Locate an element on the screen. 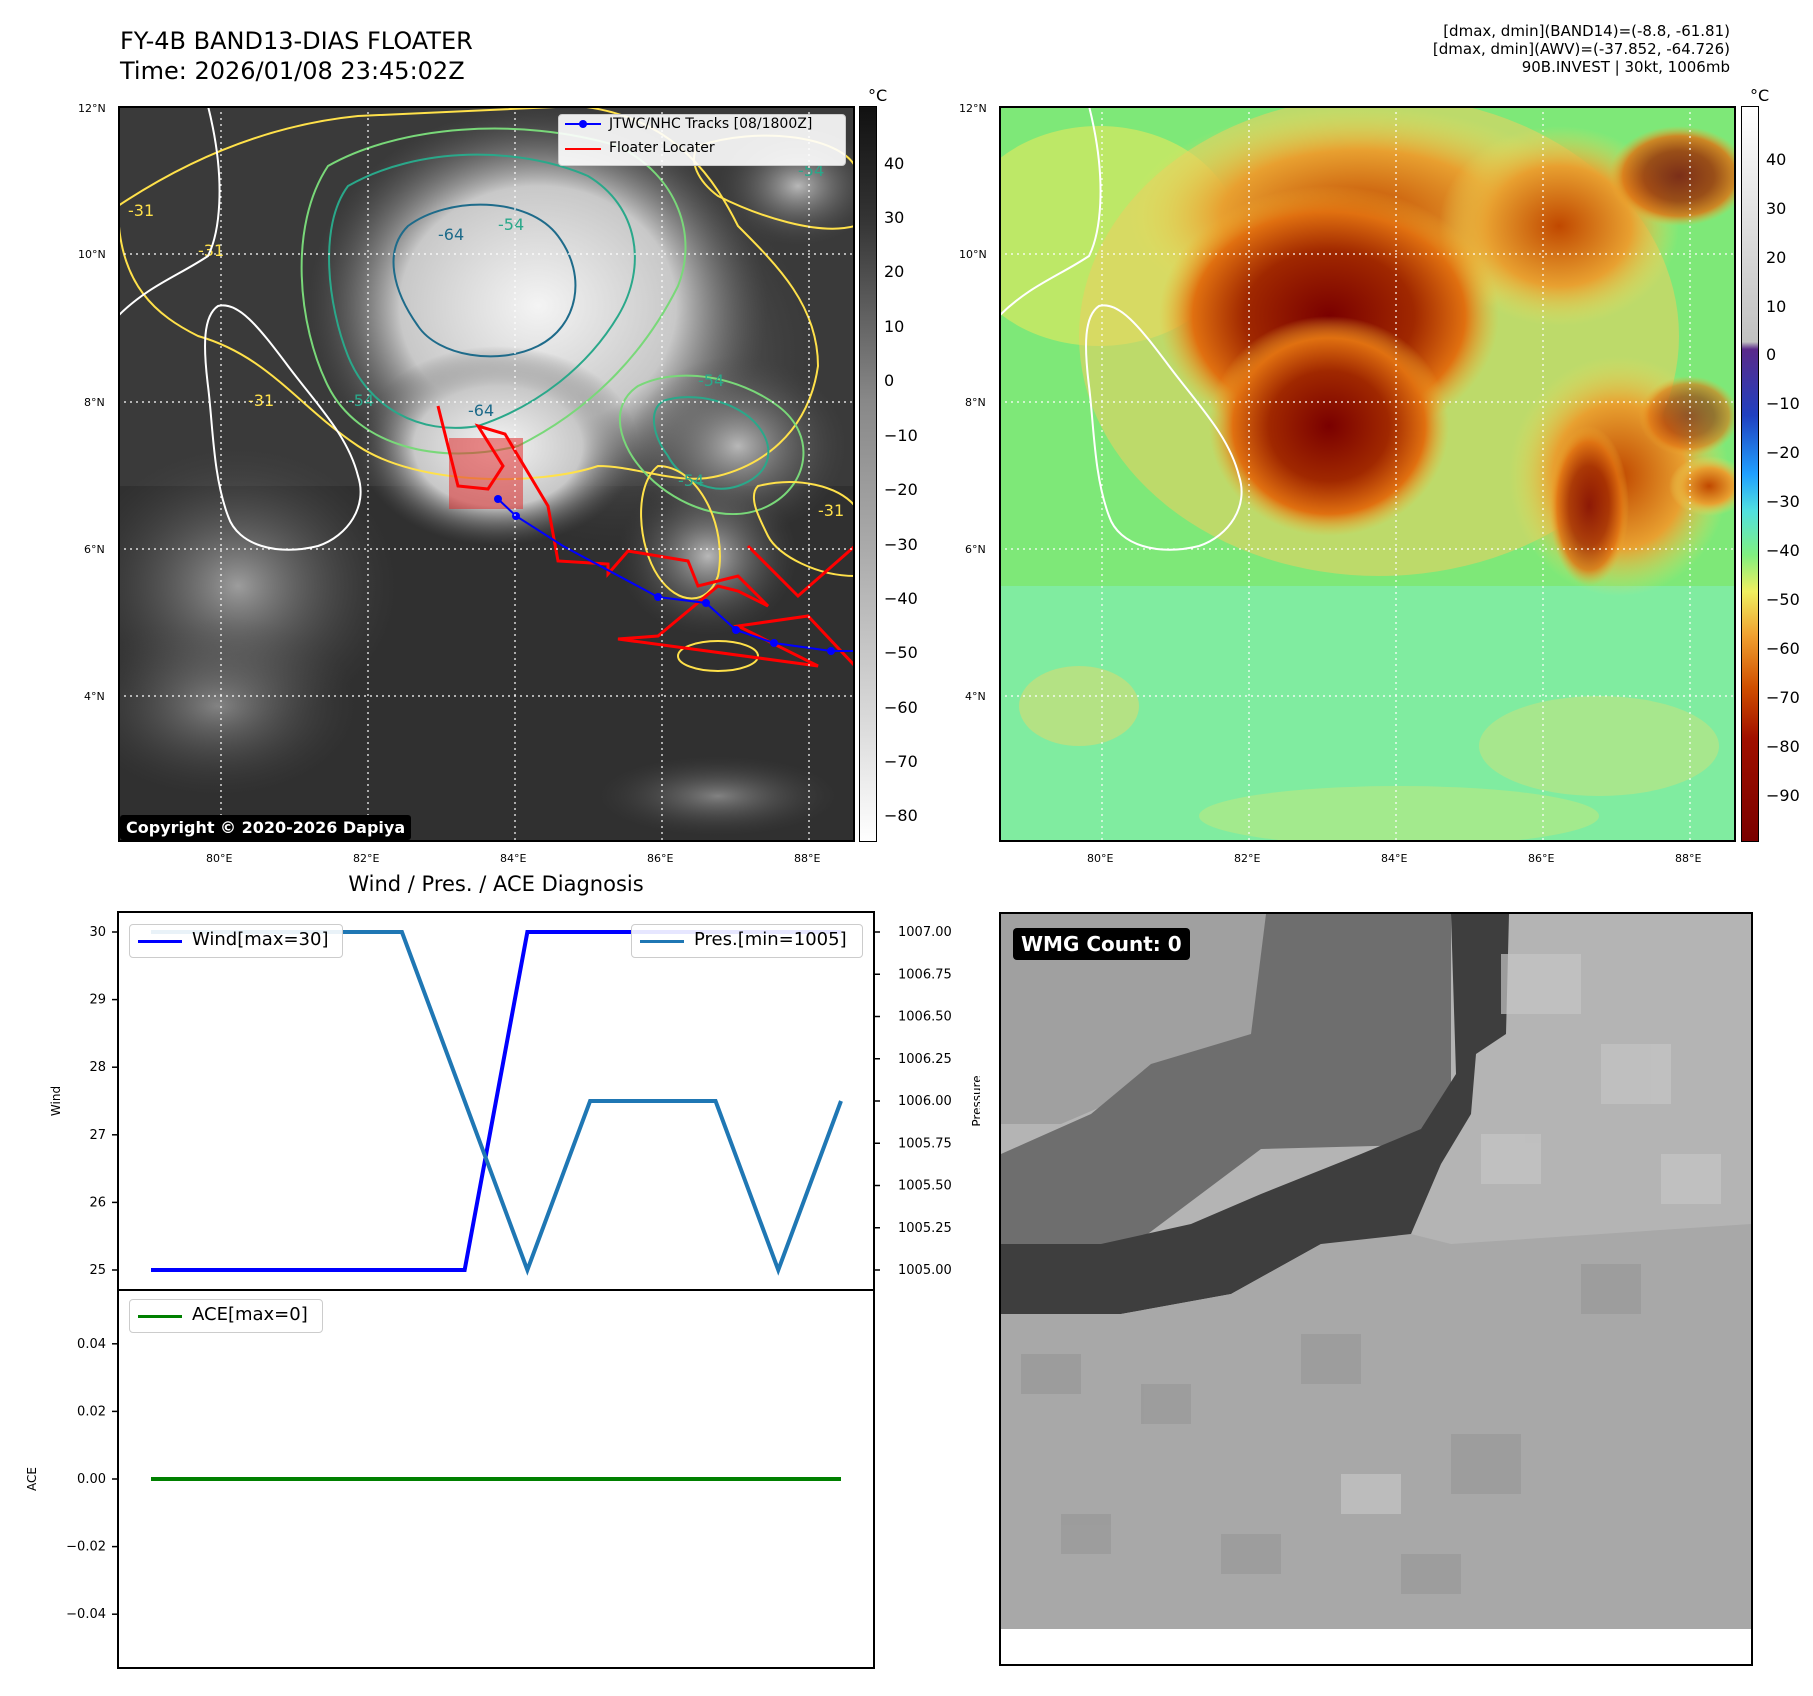 Image resolution: width=1813 pixels, height=1696 pixels. info-storm-status: 90B.INVEST | 30kt, 1006mb is located at coordinates (1625, 67).